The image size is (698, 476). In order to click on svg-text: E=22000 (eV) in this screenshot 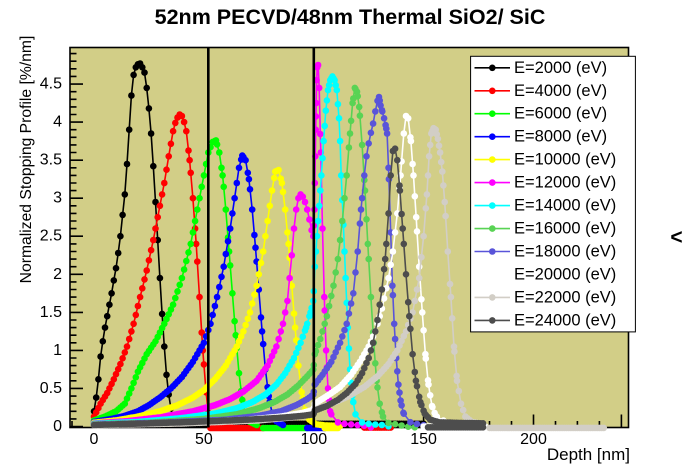, I will do `click(565, 297)`.